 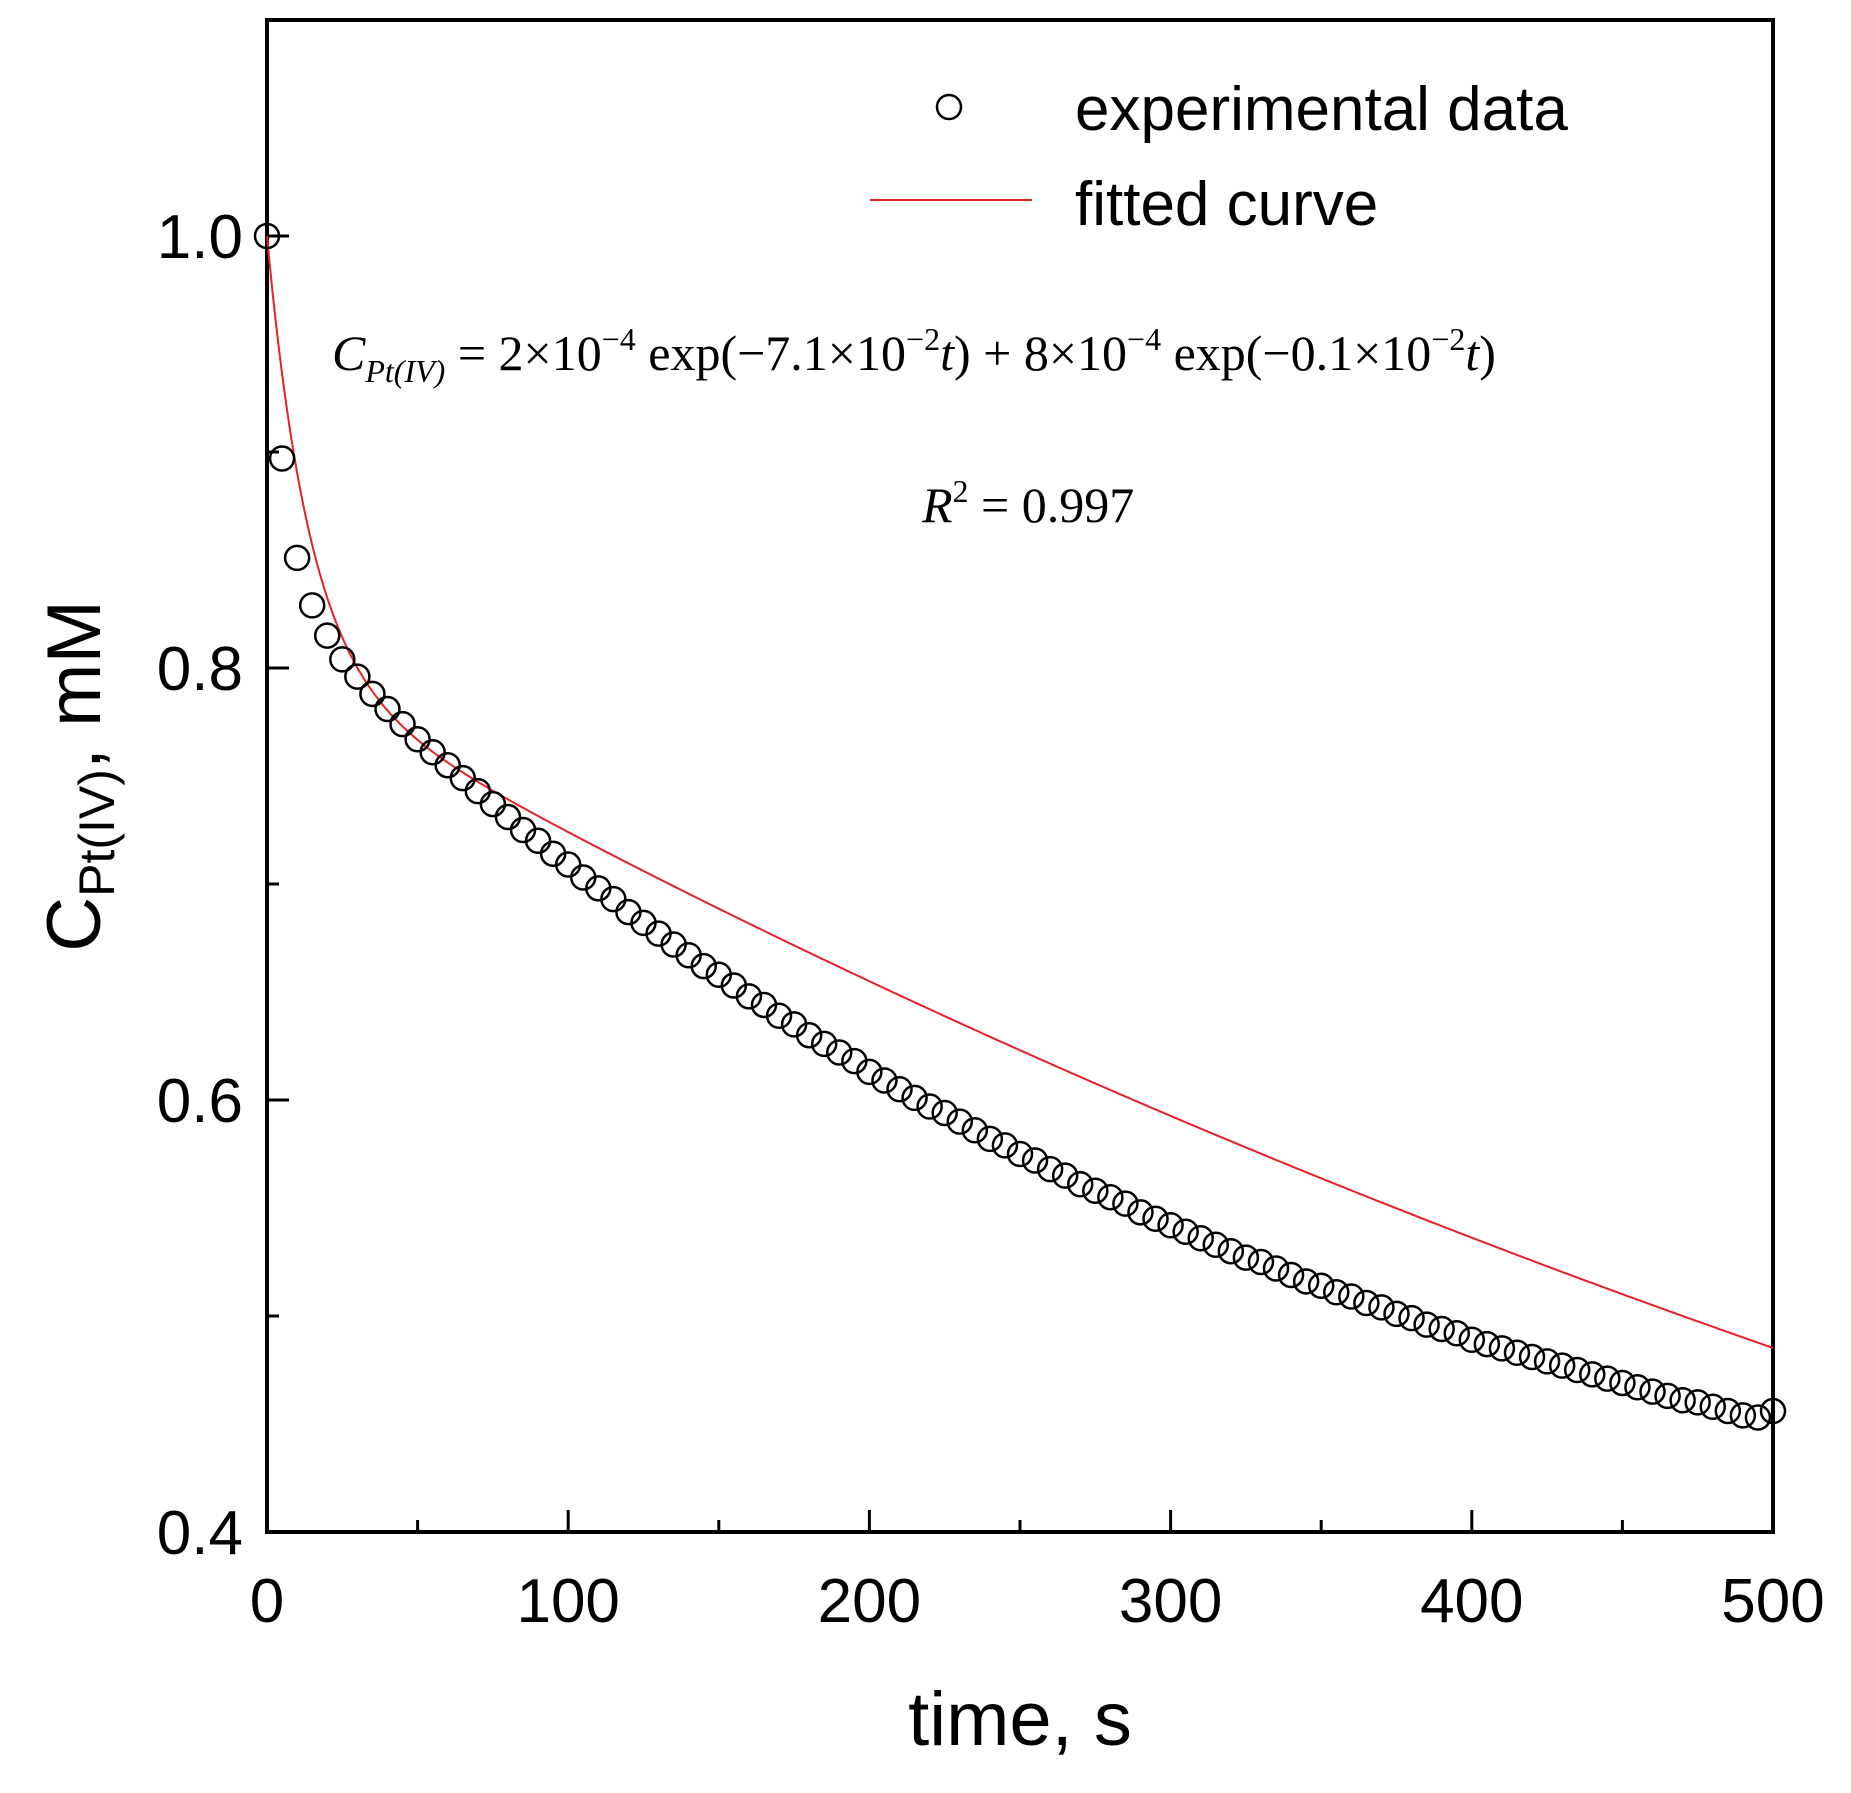 I want to click on y-axis-title: CPt(IV), mM, so click(x=78, y=776).